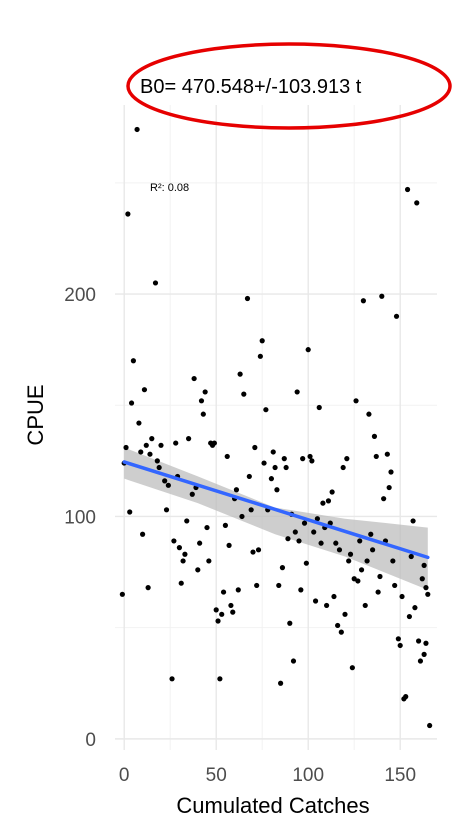 Image resolution: width=452 pixels, height=822 pixels. Describe the element at coordinates (90, 740) in the screenshot. I see `y-tick-label: 0` at that location.